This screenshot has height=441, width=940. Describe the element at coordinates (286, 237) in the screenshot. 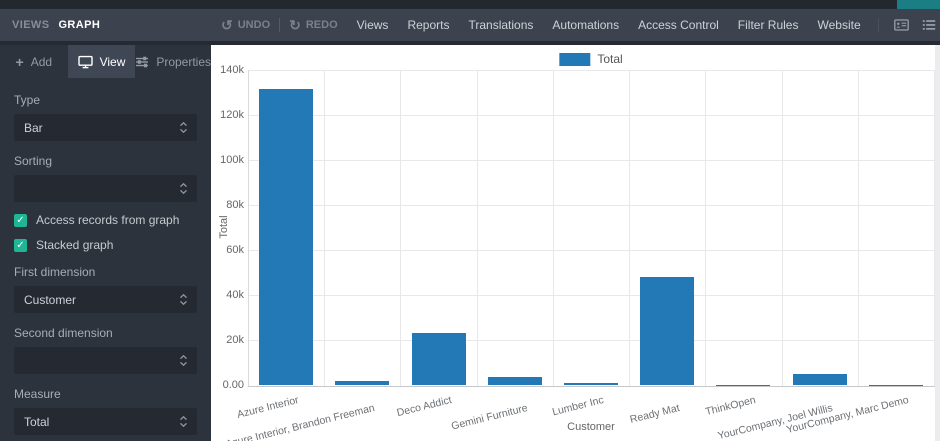

I see `bar-azure-interior` at that location.